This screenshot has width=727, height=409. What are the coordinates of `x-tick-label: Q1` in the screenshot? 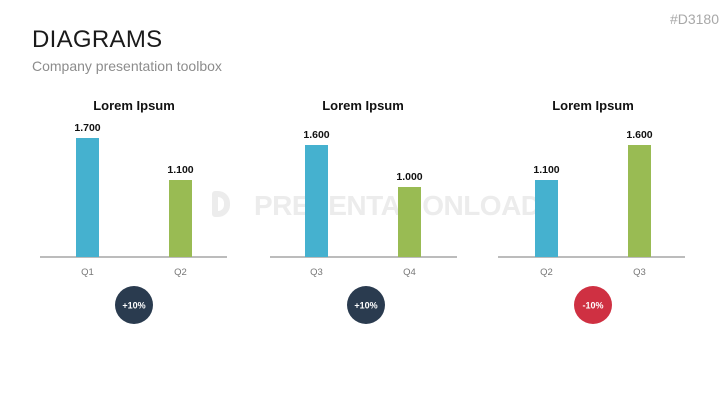 It's located at (87, 272).